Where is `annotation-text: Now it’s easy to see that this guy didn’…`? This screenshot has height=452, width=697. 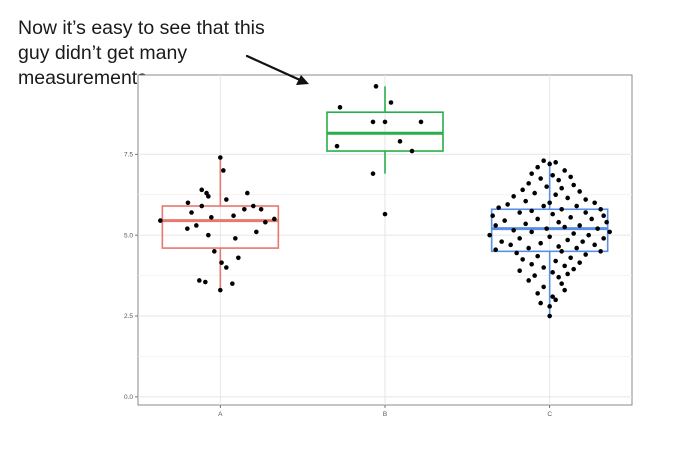 annotation-text: Now it’s easy to see that this guy didn’… is located at coordinates (141, 53).